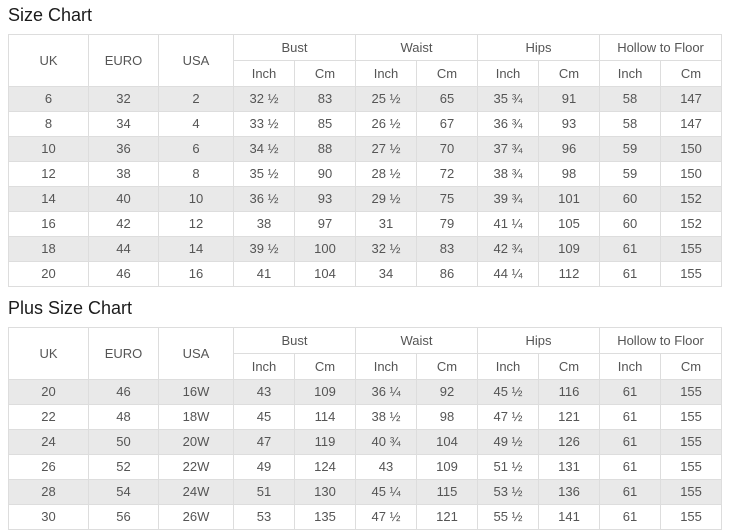 Image resolution: width=730 pixels, height=530 pixels. I want to click on table-cell: 45 ½, so click(508, 392).